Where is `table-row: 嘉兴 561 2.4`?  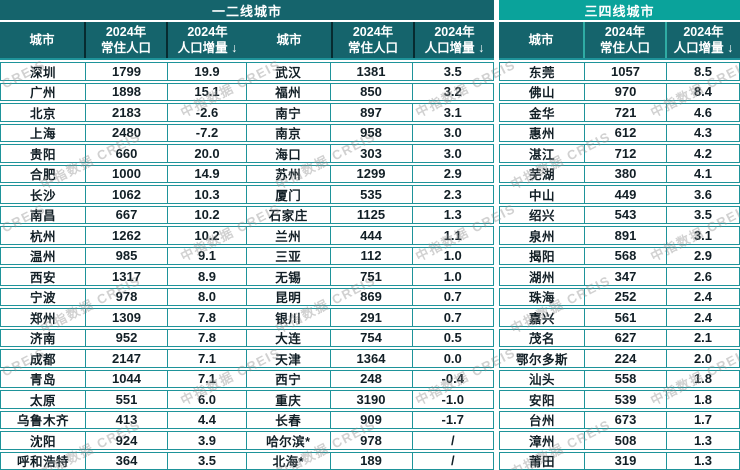
table-row: 嘉兴 561 2.4 is located at coordinates (619, 317).